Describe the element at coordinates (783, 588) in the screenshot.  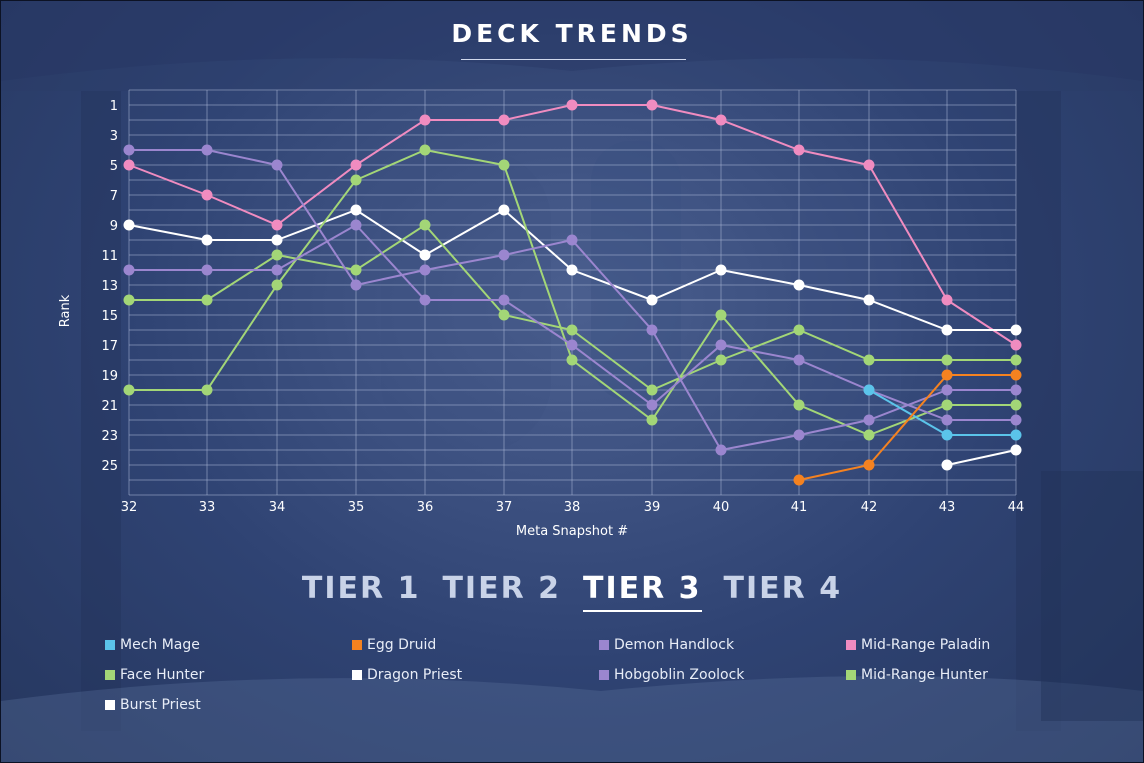
I see `tab-tier-4: TIER 4` at that location.